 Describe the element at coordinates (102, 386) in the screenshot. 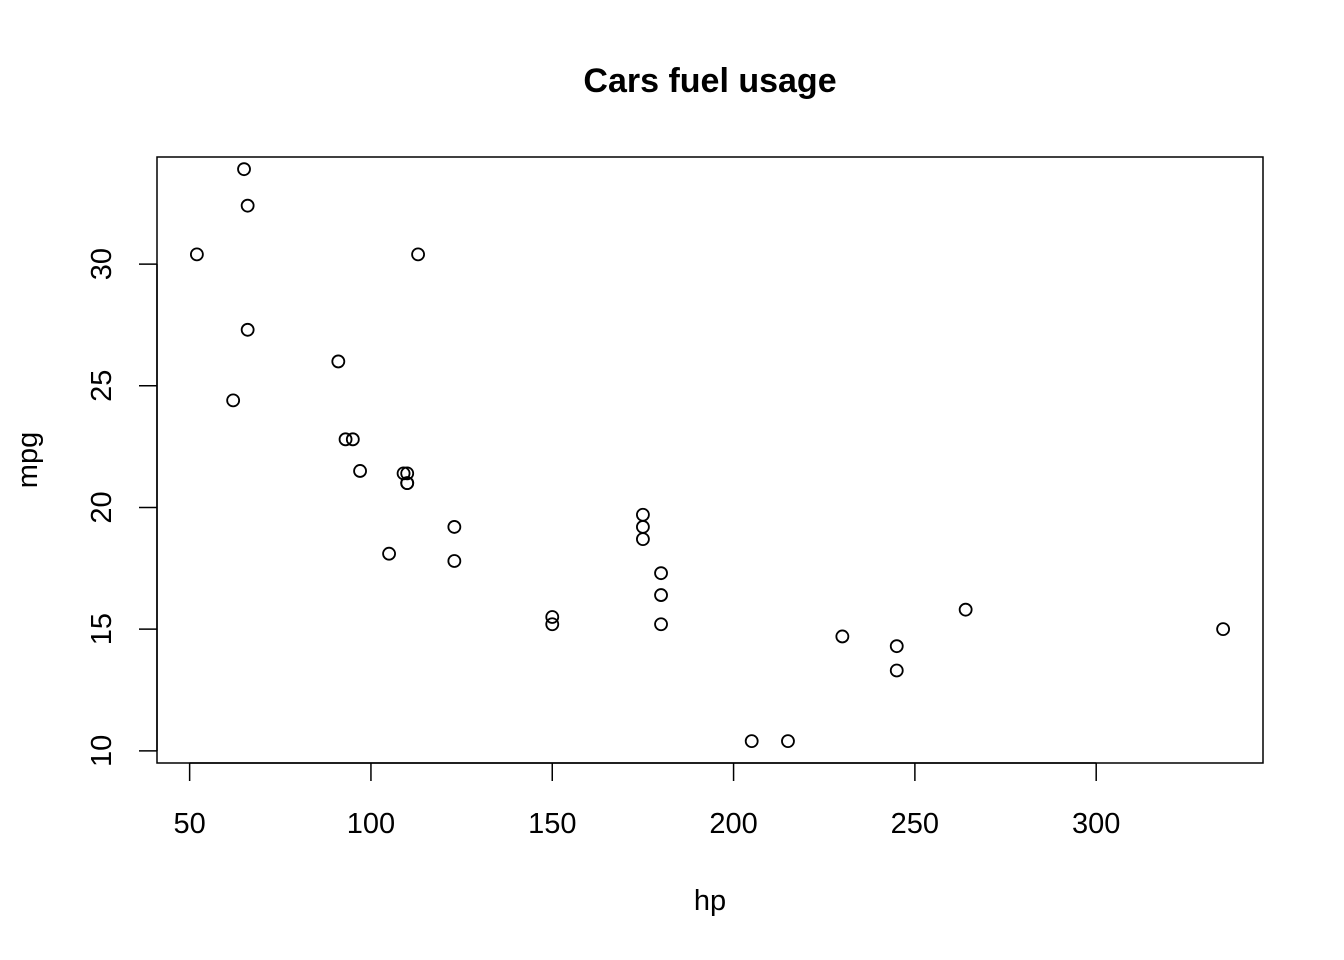

I see `y-tick-label: 25` at that location.